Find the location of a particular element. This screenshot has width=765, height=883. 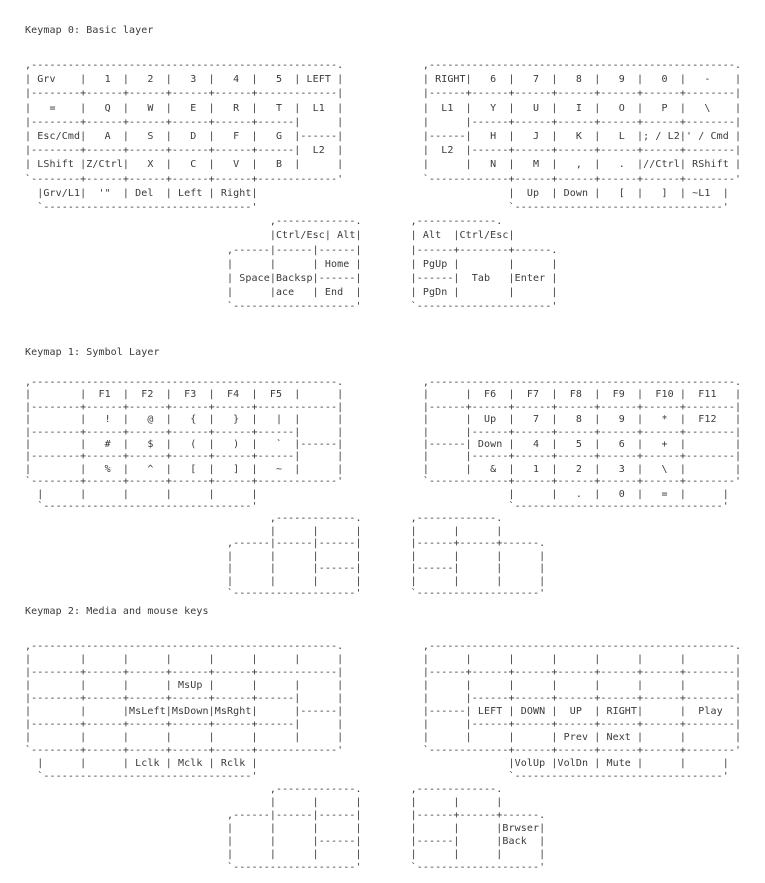

keymap-1-title: Keymap 1: Symbol Layer is located at coordinates (92, 352).